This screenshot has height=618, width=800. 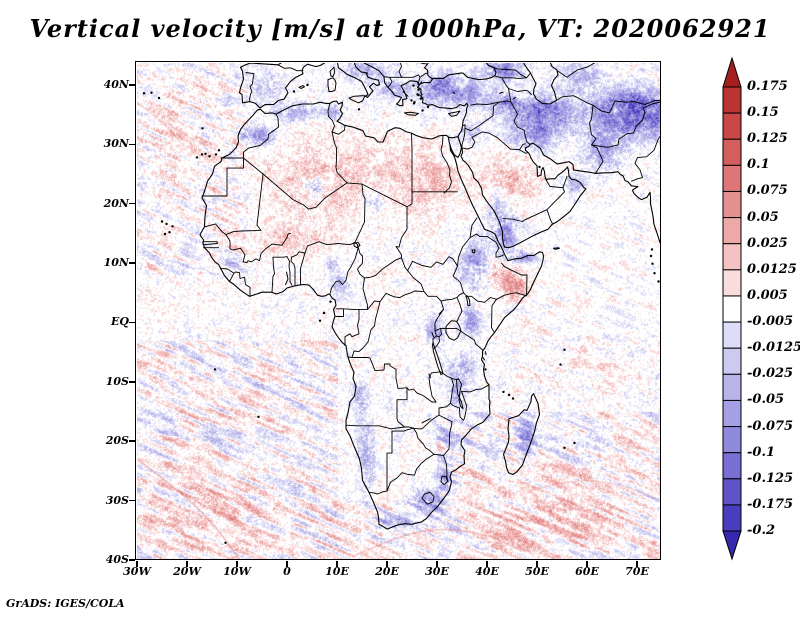 What do you see at coordinates (487, 571) in the screenshot?
I see `lon-tick-label: 40E` at bounding box center [487, 571].